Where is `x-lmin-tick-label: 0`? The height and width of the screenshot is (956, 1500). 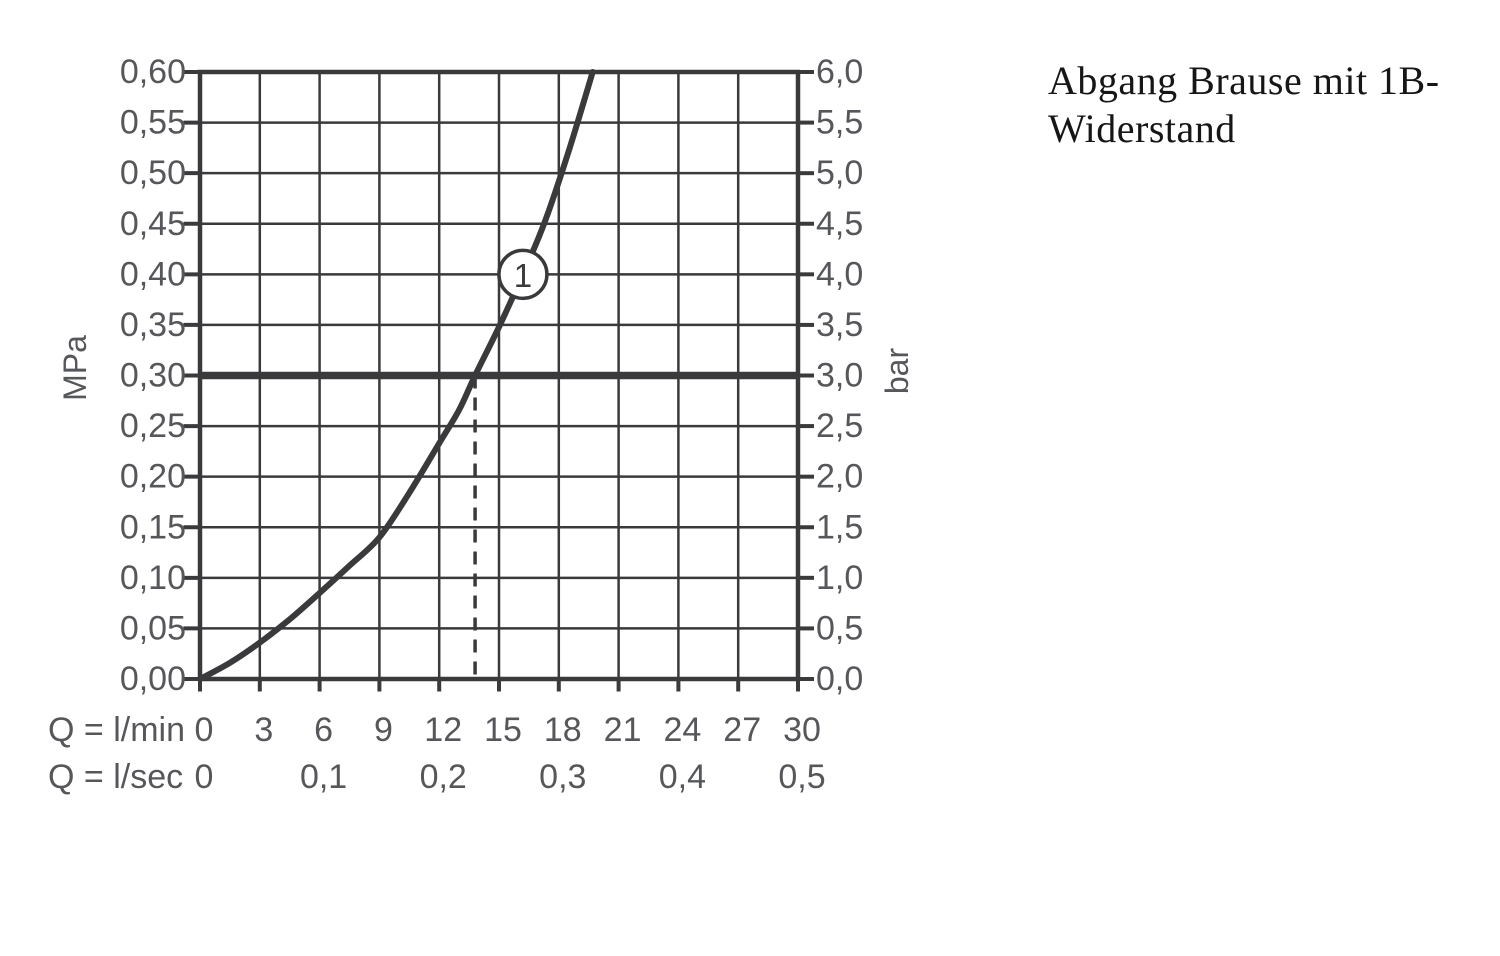
x-lmin-tick-label: 0 is located at coordinates (204, 730).